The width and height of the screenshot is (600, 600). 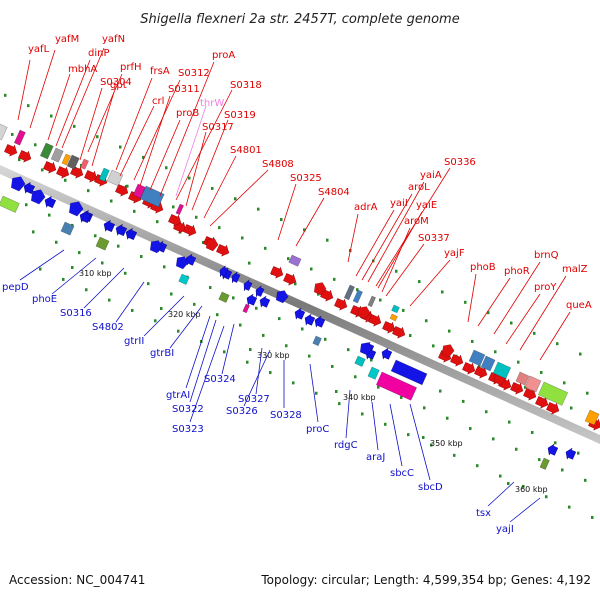 I want to click on gene-label-dinp: dinP, so click(x=99, y=53).